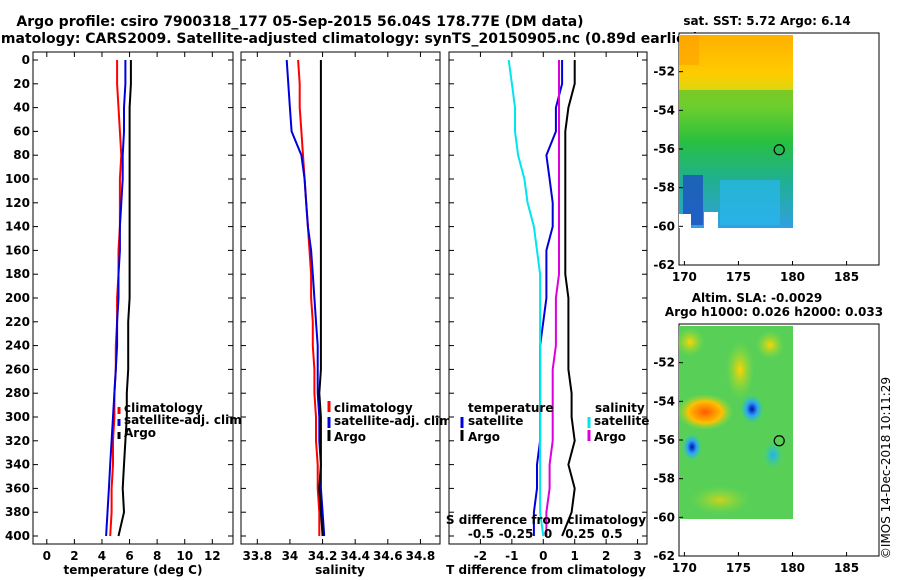 Image resolution: width=900 pixels, height=580 pixels. I want to click on series-line-t-satellite, so click(548, 298).